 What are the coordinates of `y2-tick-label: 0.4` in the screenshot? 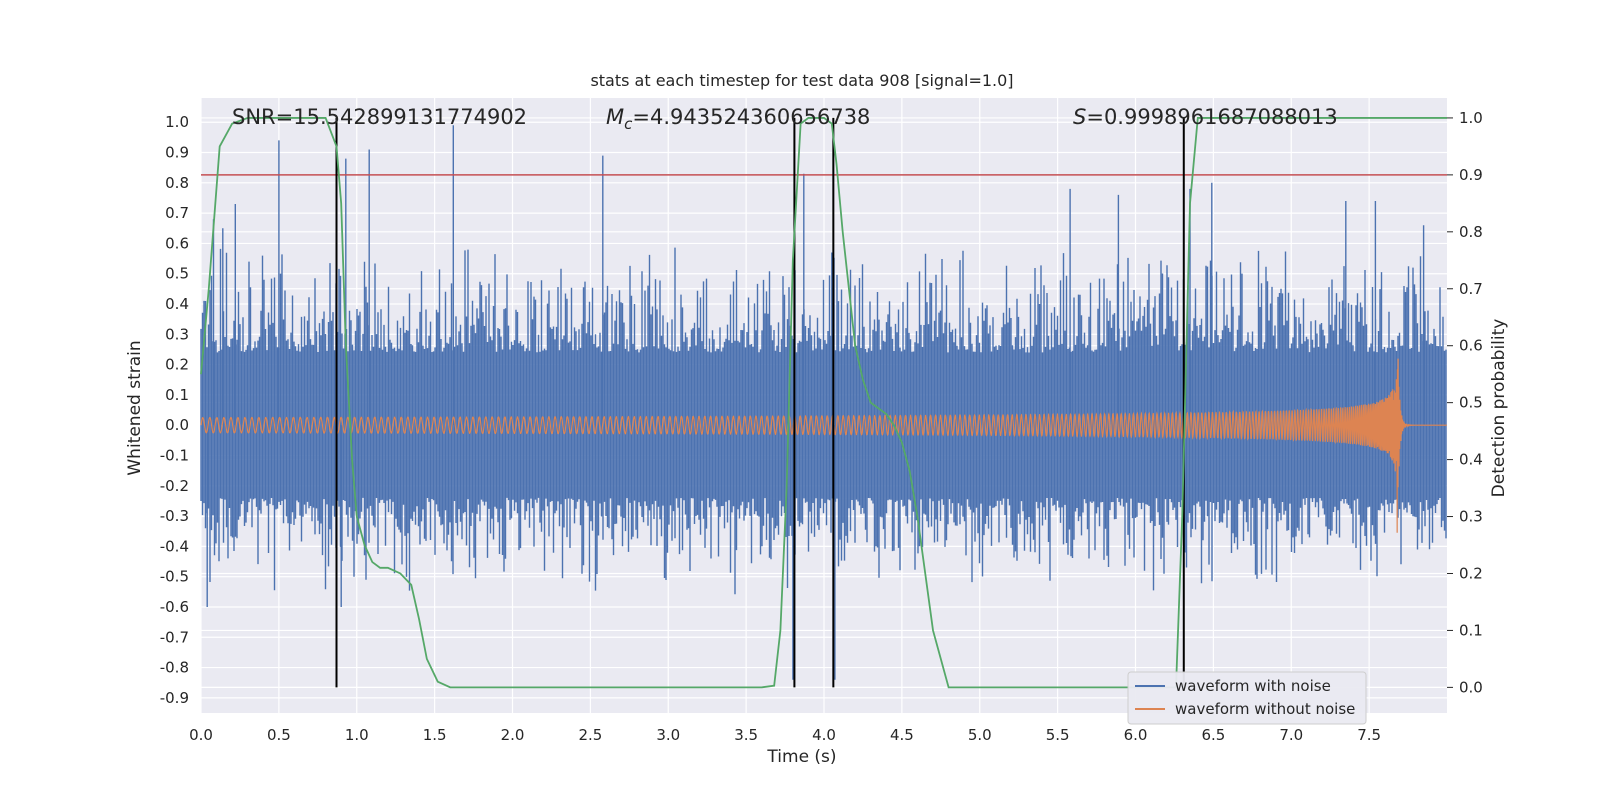 It's located at (1471, 460).